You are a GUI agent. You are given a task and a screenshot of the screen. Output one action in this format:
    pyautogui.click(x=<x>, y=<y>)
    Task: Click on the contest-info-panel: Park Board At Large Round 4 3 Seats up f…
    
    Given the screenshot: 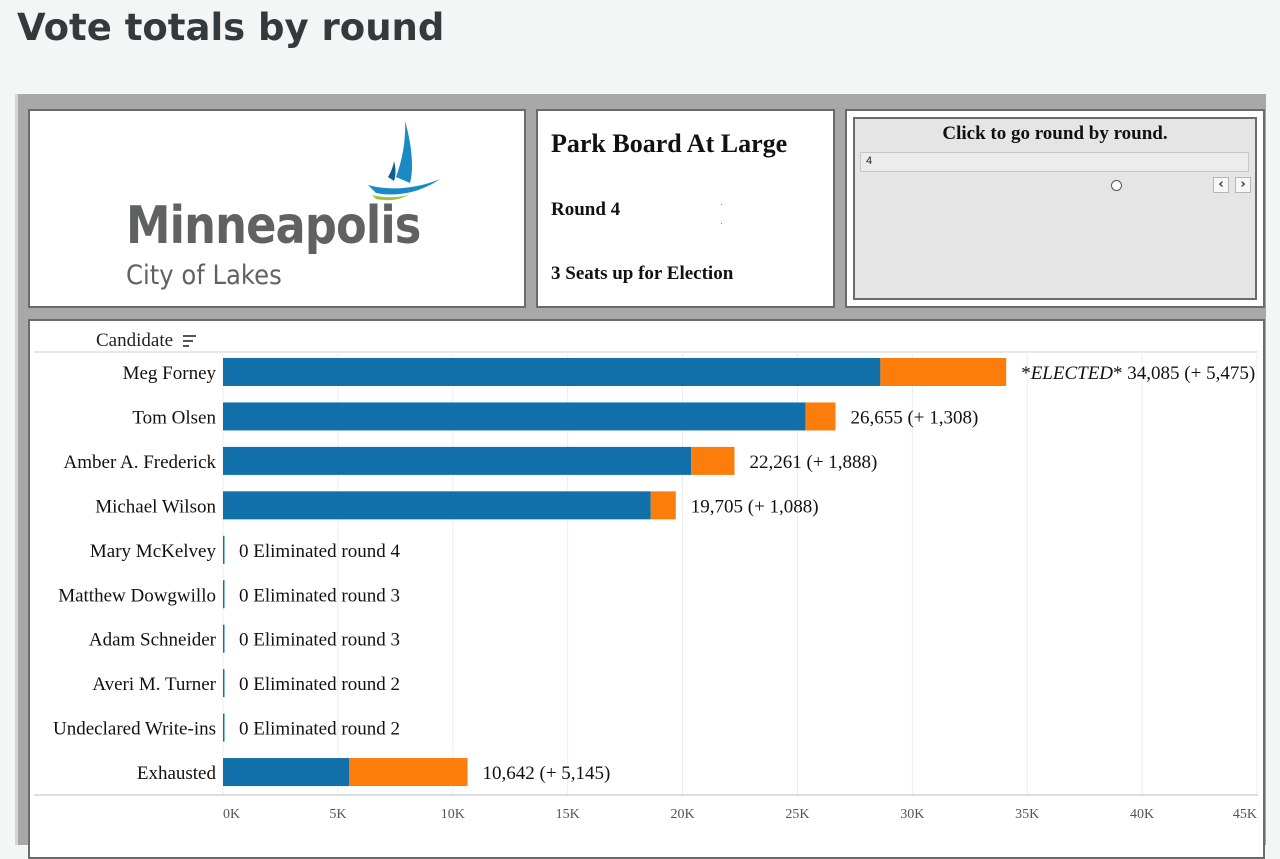 What is the action you would take?
    pyautogui.click(x=685, y=208)
    